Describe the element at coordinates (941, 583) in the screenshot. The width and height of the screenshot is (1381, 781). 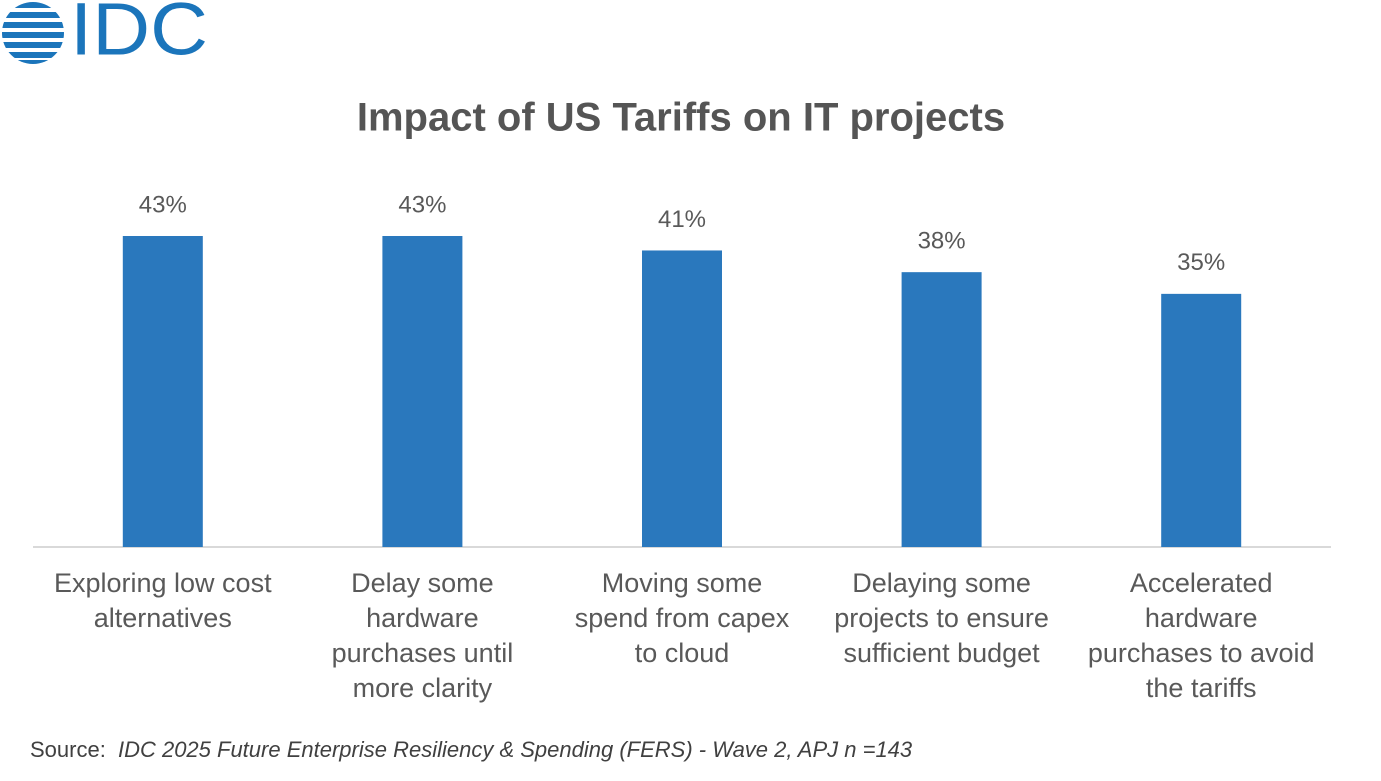
I see `x-tick-label: Delaying some` at that location.